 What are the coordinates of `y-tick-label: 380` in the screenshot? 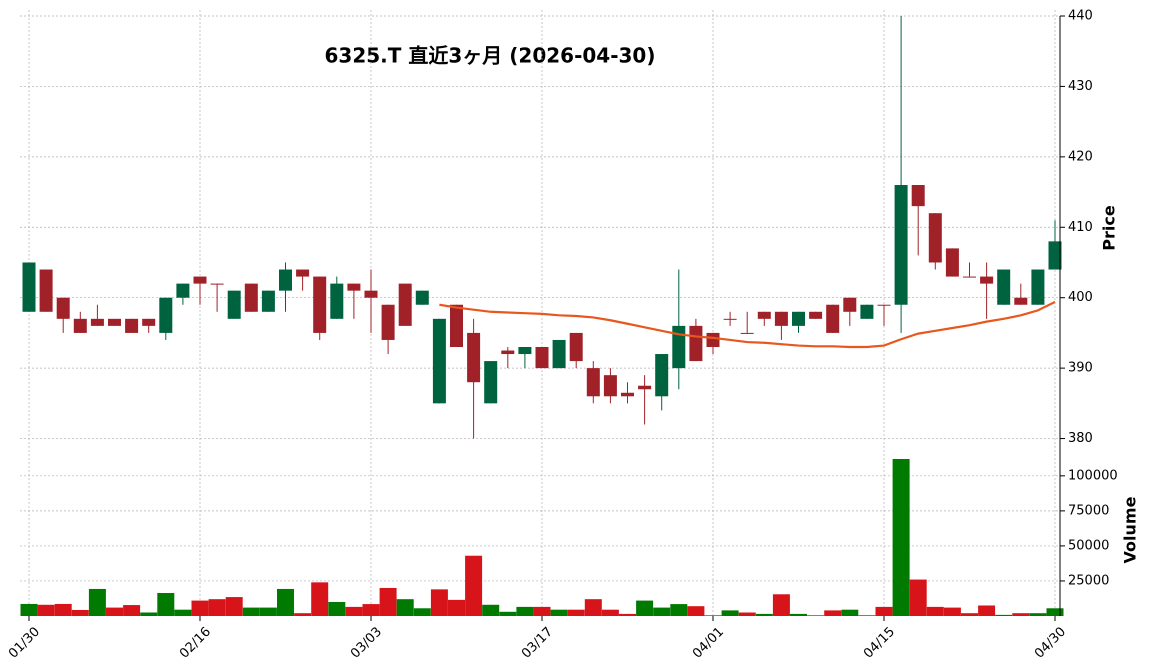 It's located at (1080, 438).